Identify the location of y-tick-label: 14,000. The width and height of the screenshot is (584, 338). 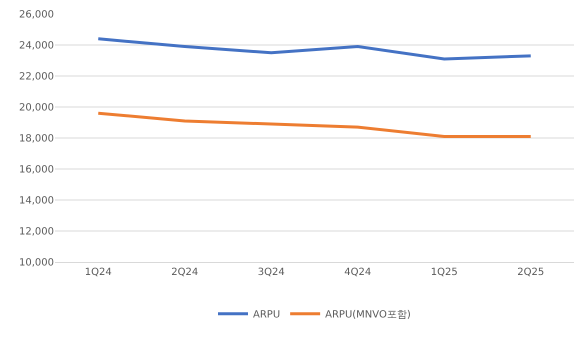
(36, 201).